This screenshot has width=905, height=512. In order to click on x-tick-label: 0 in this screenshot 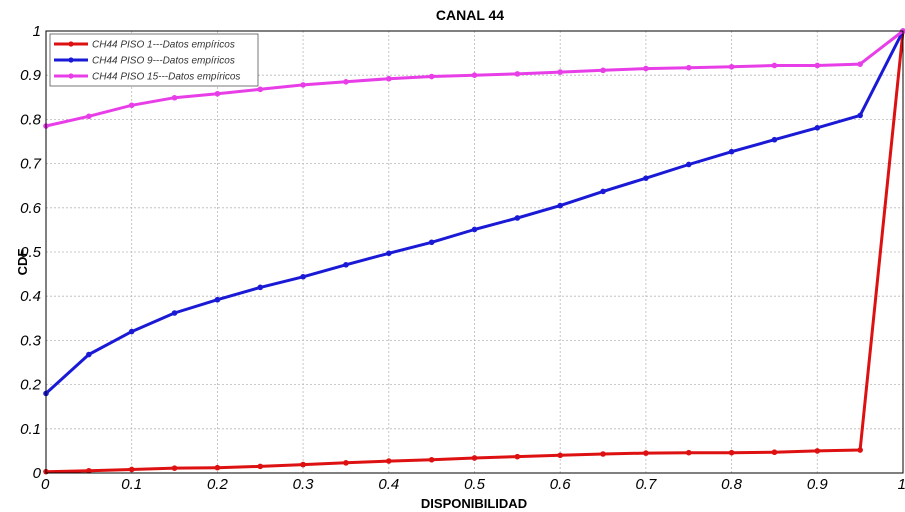, I will do `click(45, 484)`.